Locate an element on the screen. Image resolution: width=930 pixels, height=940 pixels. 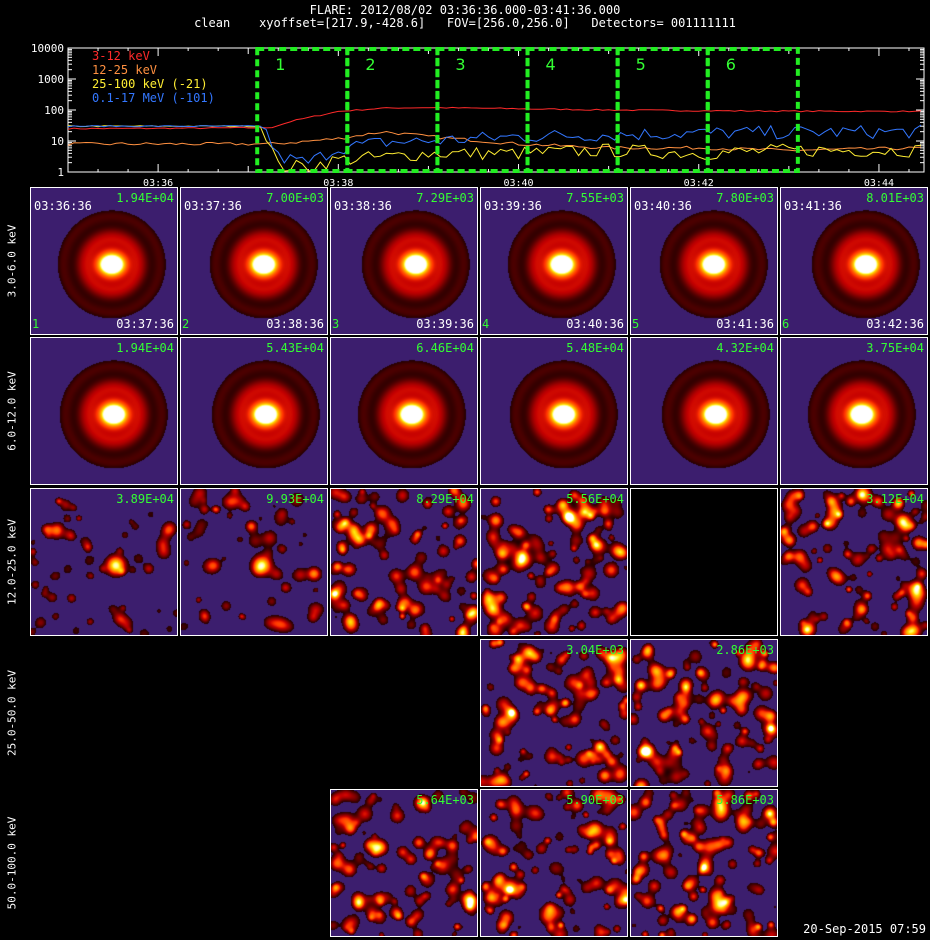
y-tick-label: 100 is located at coordinates (54, 110).